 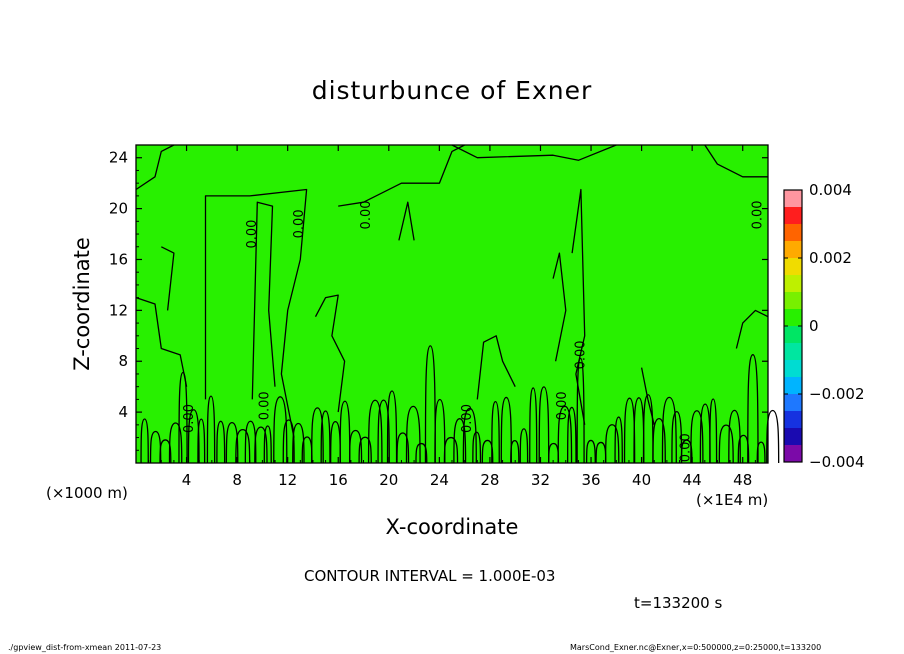 I want to click on colorbar-label: 0.004, so click(x=830, y=190).